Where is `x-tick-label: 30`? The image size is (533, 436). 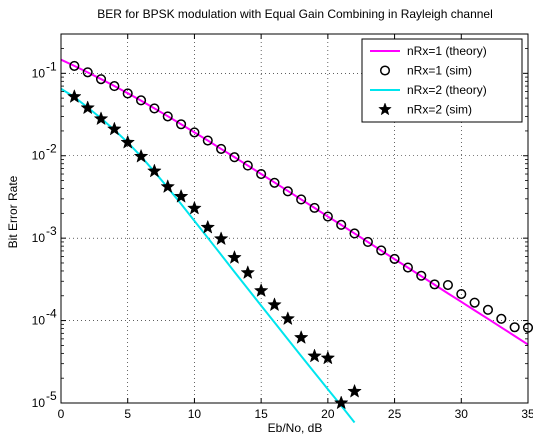 x-tick-label: 30 is located at coordinates (462, 414).